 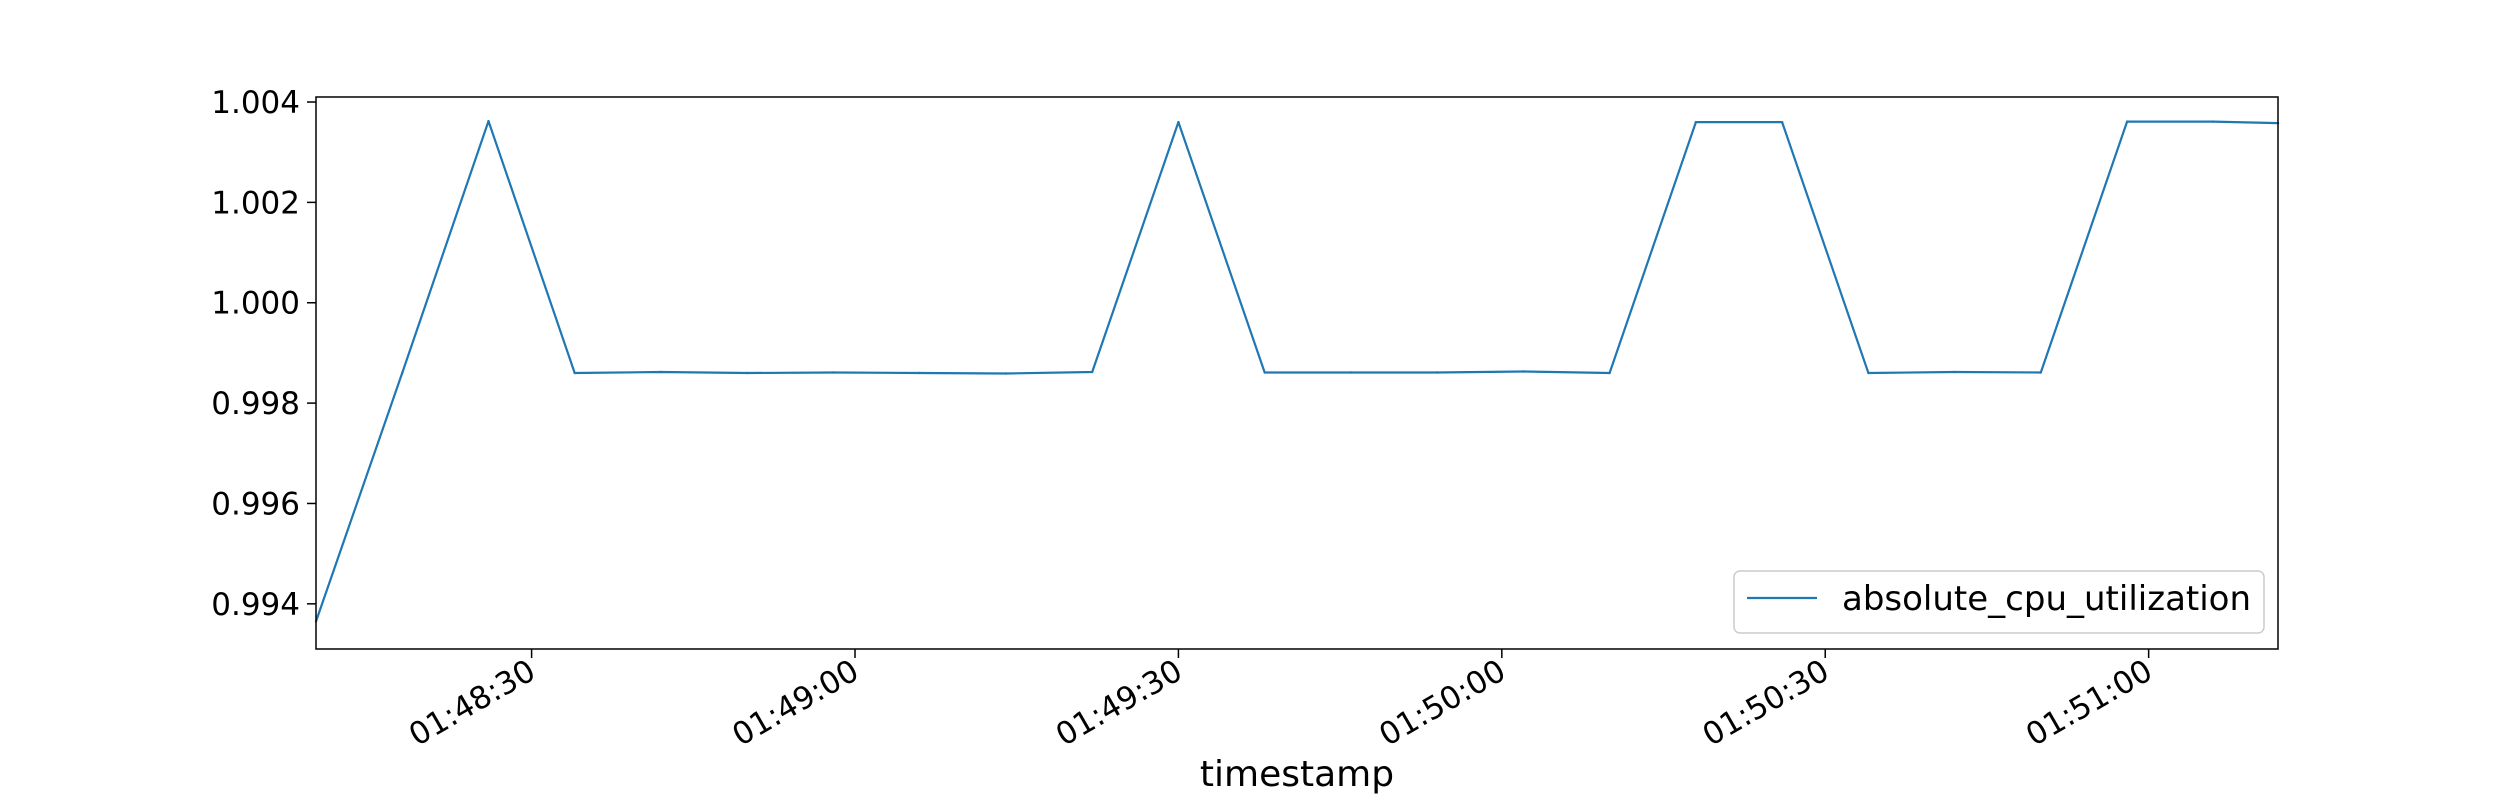 I want to click on y-tick-label: 0.996, so click(x=255, y=504).